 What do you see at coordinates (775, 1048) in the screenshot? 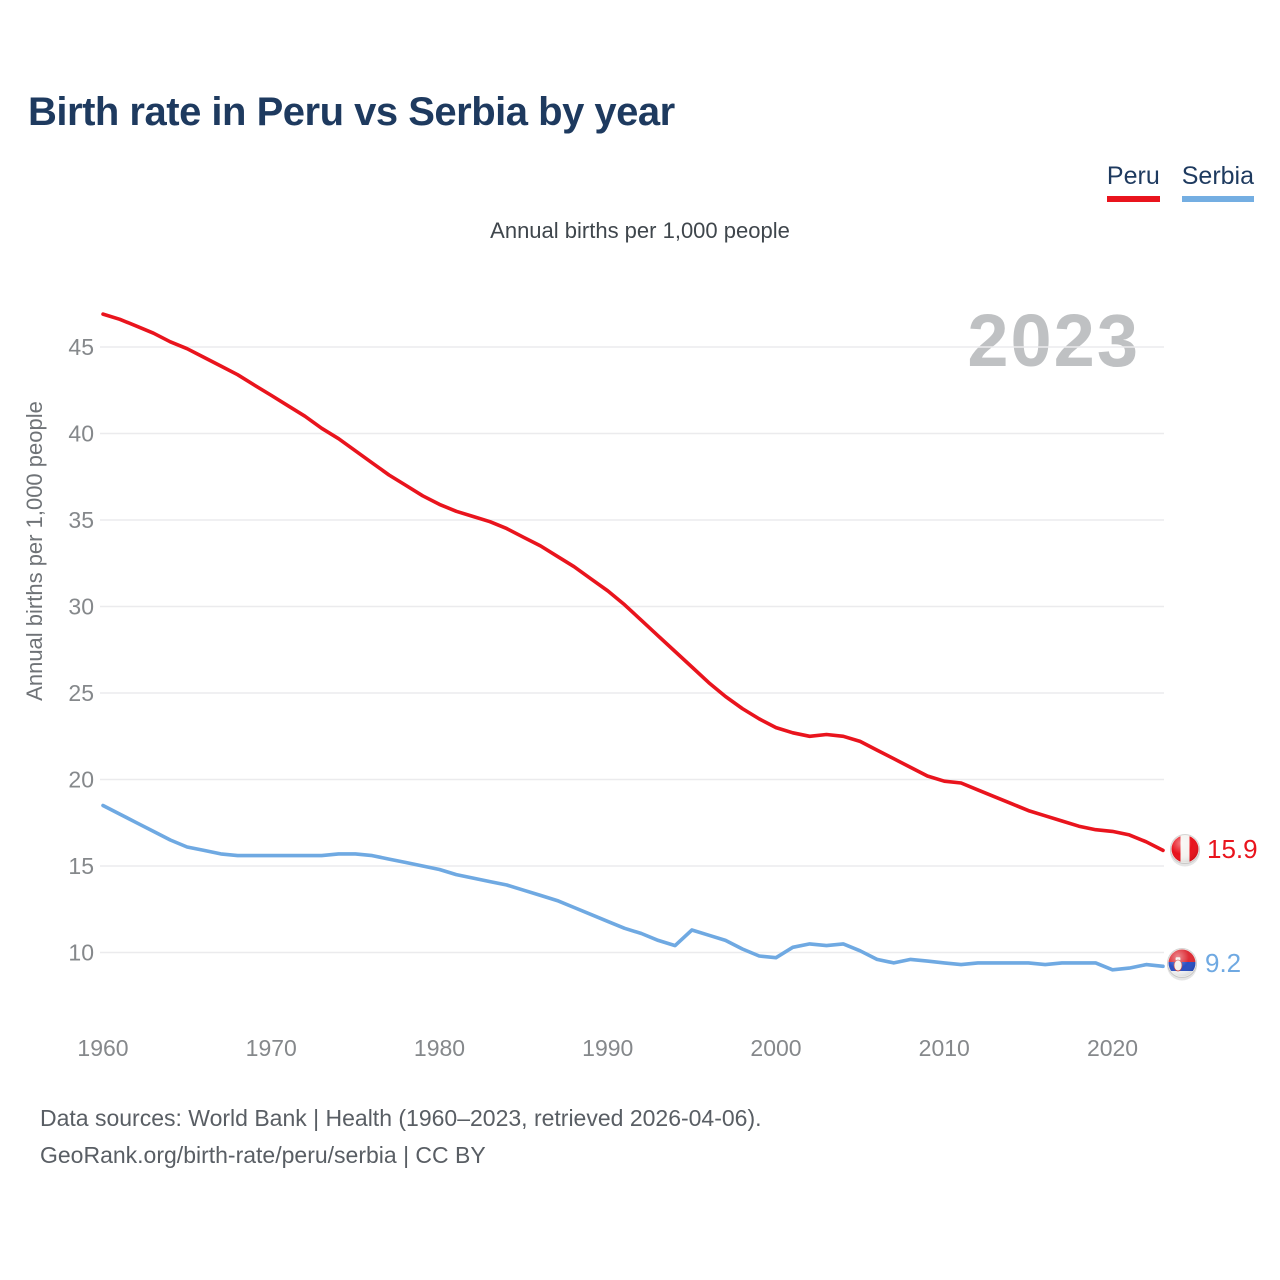
I see `x-tick-label: 2000` at bounding box center [775, 1048].